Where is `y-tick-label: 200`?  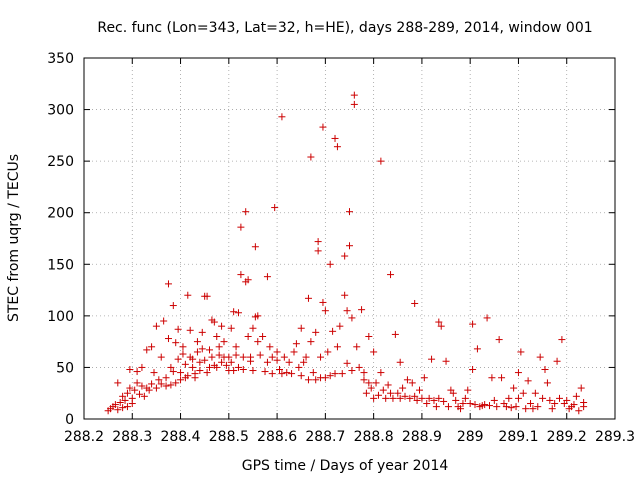 y-tick-label: 200 is located at coordinates (60, 214).